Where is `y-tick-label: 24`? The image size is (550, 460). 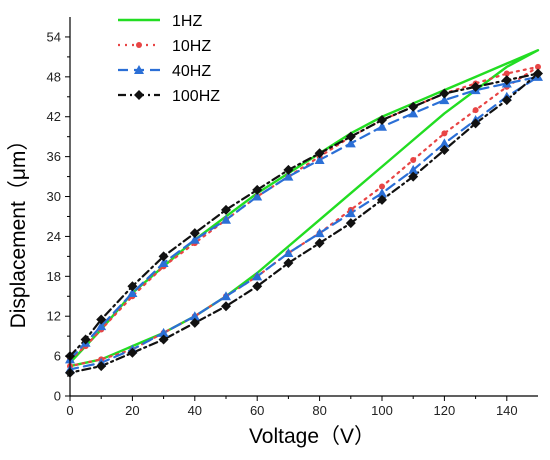
y-tick-label: 24 is located at coordinates (54, 236).